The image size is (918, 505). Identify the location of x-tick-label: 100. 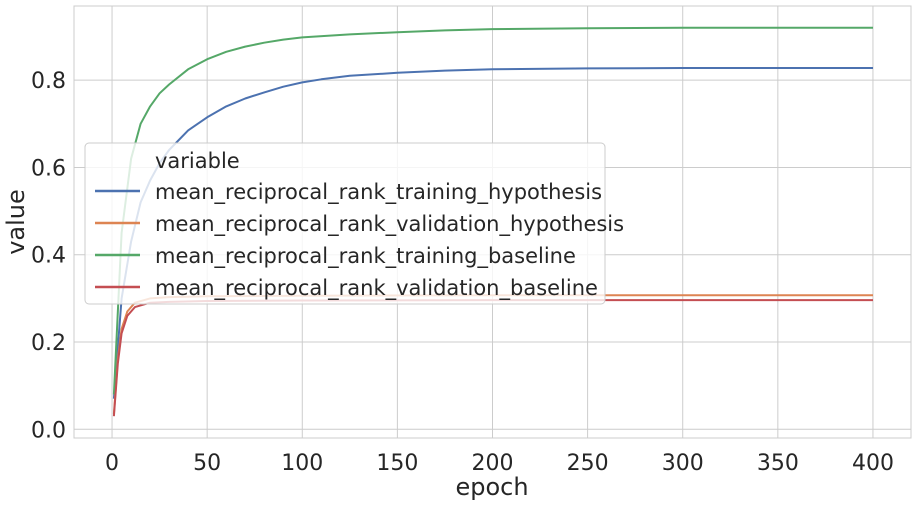
(302, 463).